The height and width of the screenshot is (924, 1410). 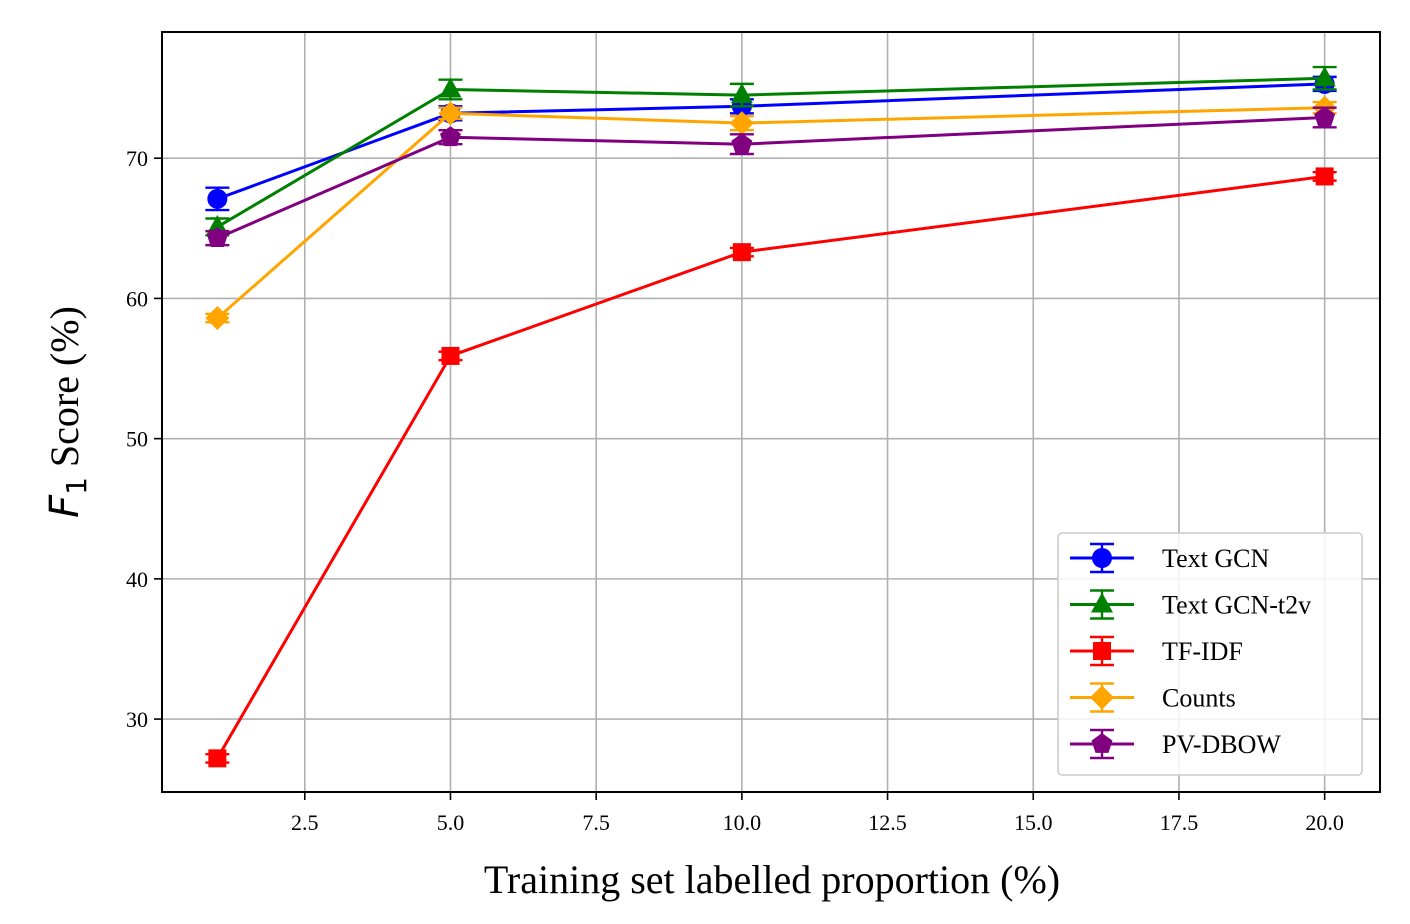 I want to click on legend-label-tf-idf: TF-IDF, so click(x=1202, y=651).